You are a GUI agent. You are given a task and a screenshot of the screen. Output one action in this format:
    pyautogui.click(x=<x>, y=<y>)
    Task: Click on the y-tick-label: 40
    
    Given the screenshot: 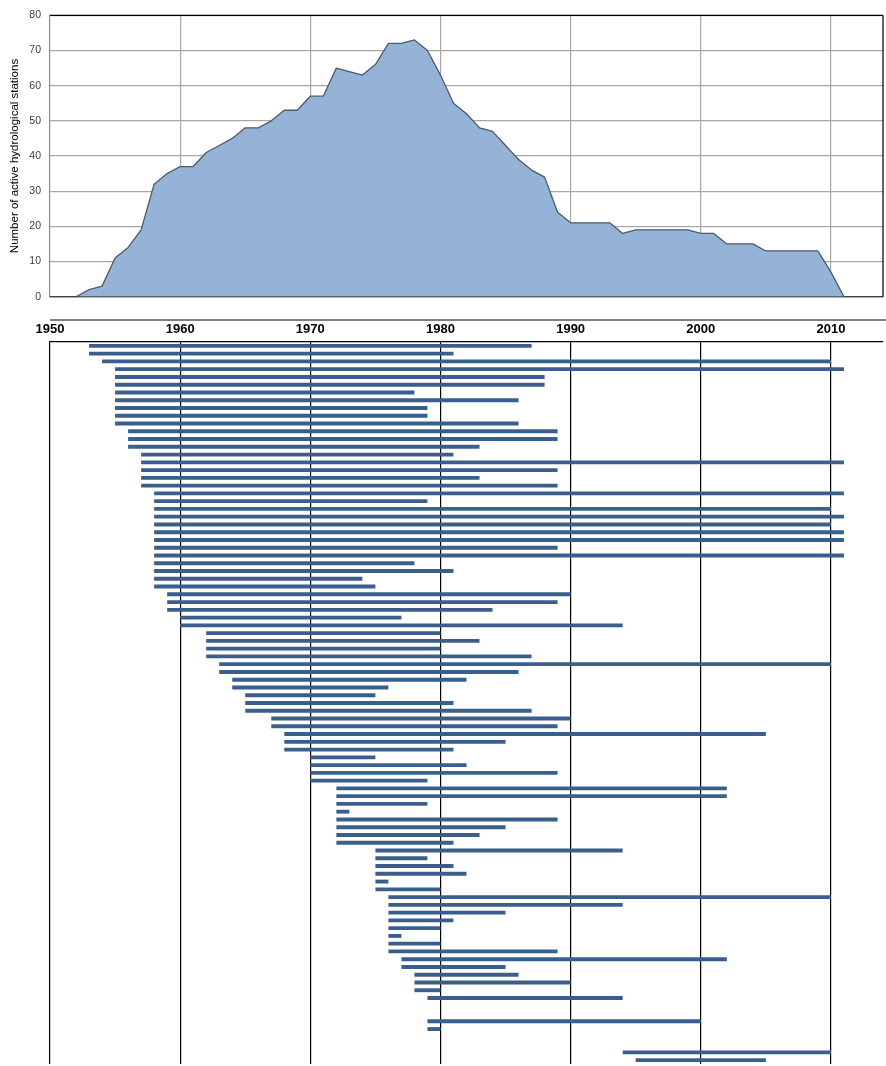 What is the action you would take?
    pyautogui.click(x=35, y=154)
    